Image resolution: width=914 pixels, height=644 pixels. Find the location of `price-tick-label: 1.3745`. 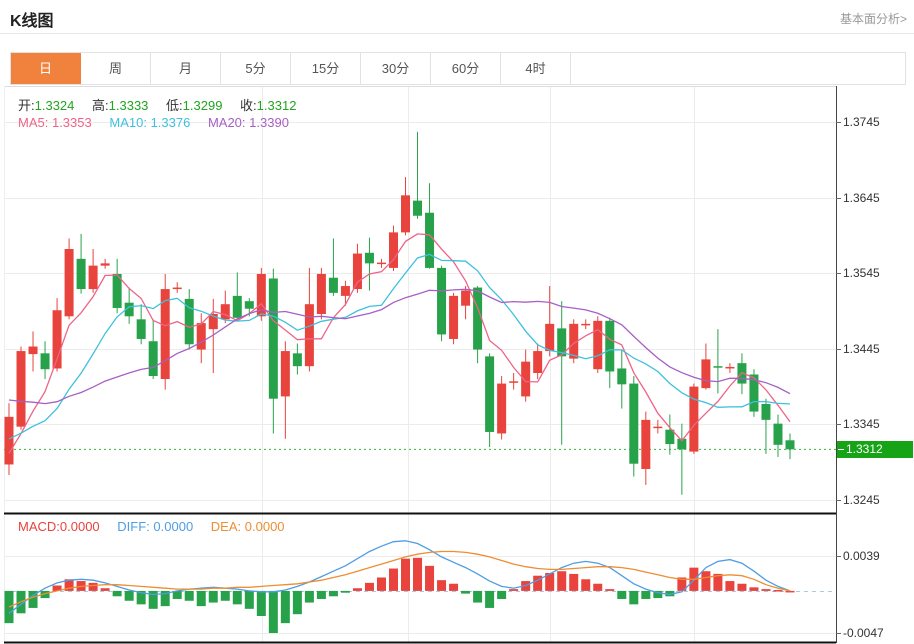

price-tick-label: 1.3745 is located at coordinates (861, 122).